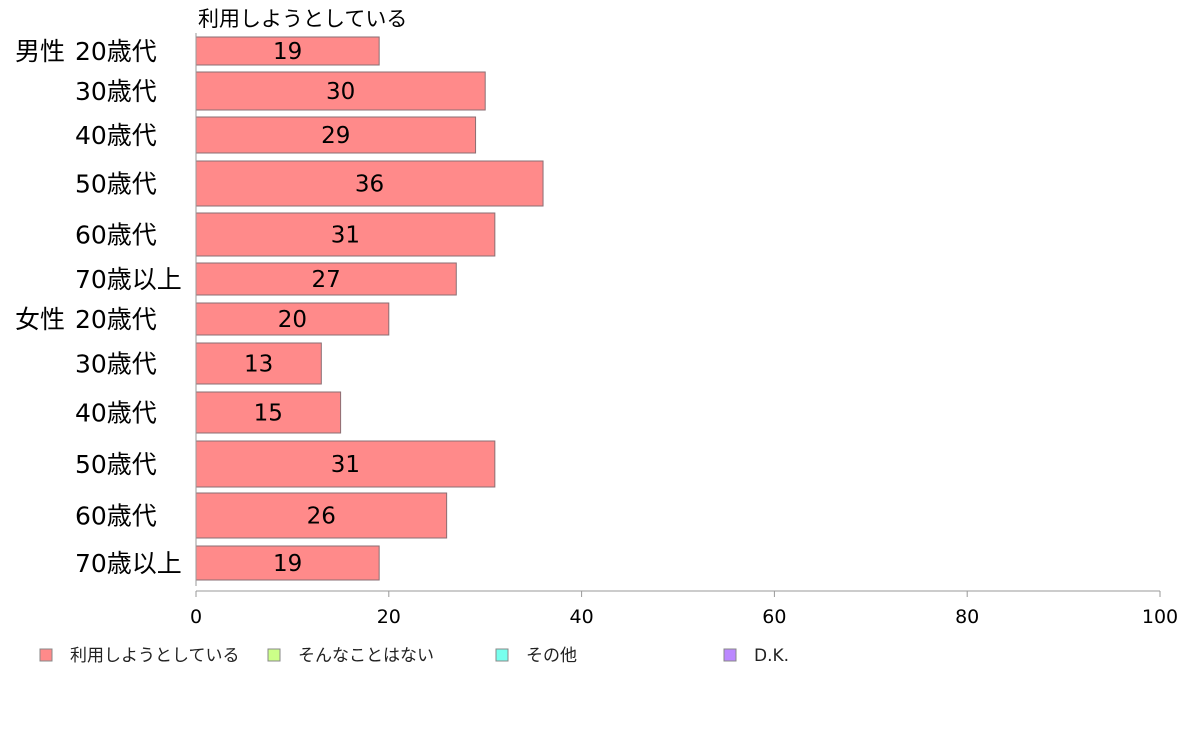 This screenshot has height=736, width=1188. I want to click on bar-value-label: 29, so click(335, 136).